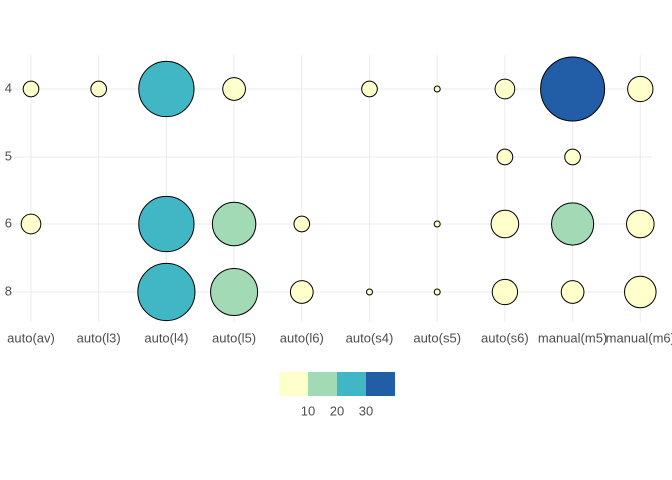  What do you see at coordinates (302, 337) in the screenshot?
I see `x-tick-label: auto(l6)` at bounding box center [302, 337].